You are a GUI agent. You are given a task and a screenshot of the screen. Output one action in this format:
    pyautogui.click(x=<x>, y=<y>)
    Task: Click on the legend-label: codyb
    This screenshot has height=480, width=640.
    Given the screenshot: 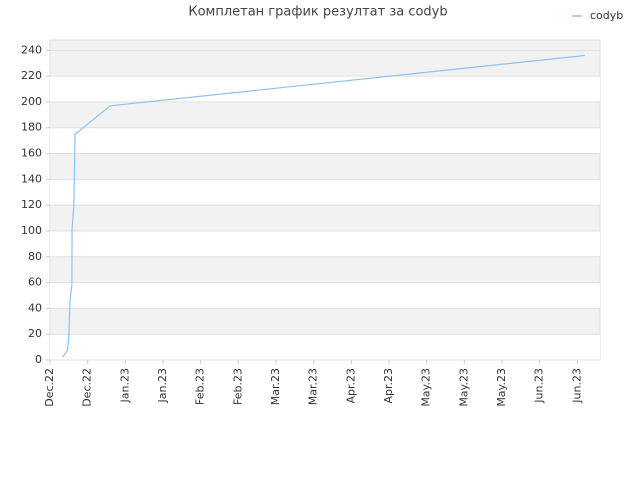 What is the action you would take?
    pyautogui.click(x=606, y=15)
    